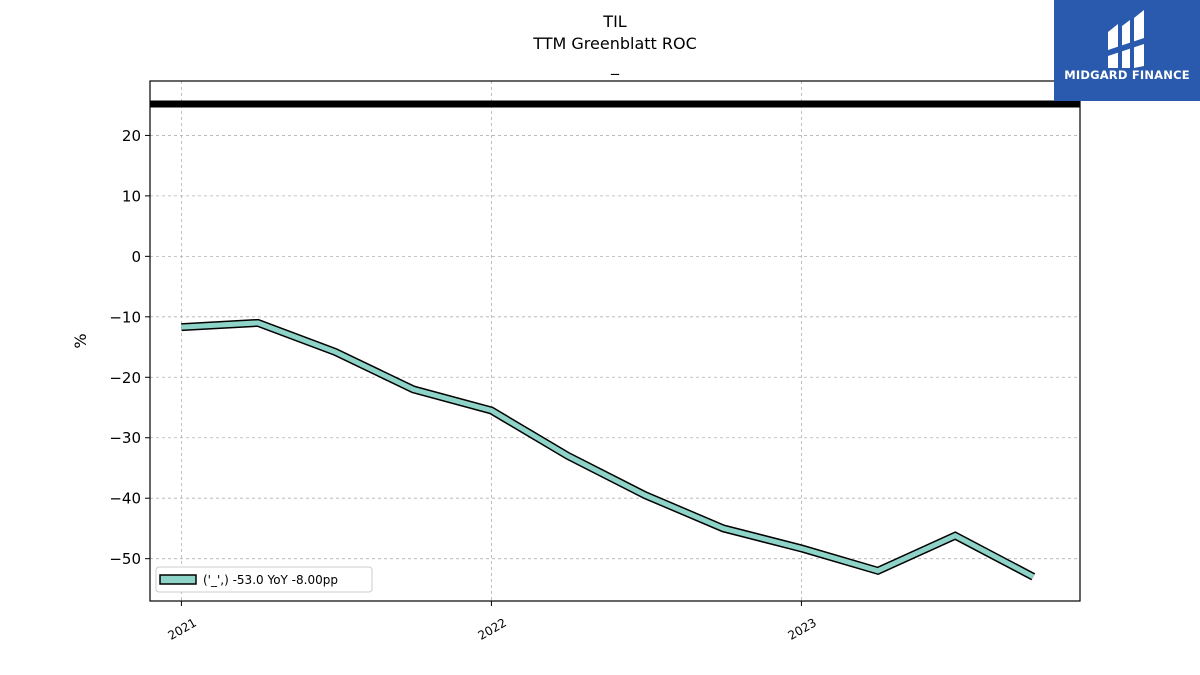 This screenshot has width=1200, height=675. Describe the element at coordinates (125, 559) in the screenshot. I see `y-tick-label: −50` at that location.